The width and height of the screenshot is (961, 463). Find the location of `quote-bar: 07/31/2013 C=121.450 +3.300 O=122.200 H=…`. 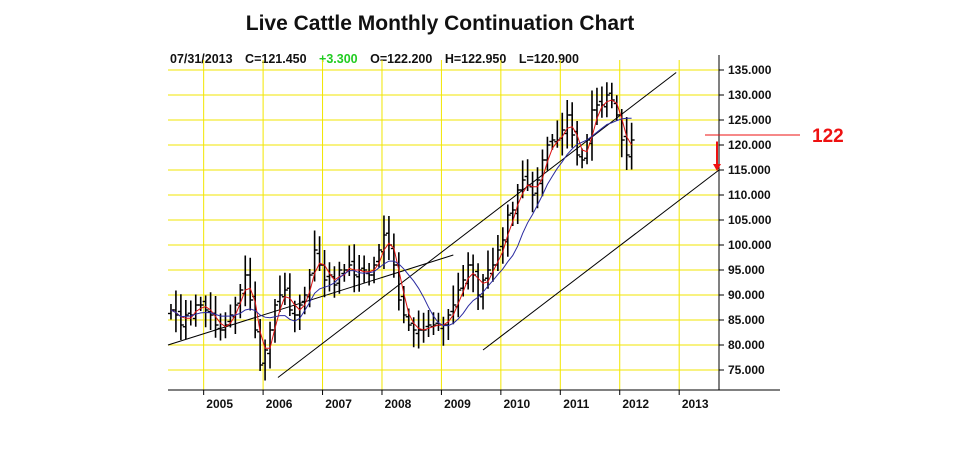

quote-bar: 07/31/2013 C=121.450 +3.300 O=122.200 H=… is located at coordinates (379, 59).